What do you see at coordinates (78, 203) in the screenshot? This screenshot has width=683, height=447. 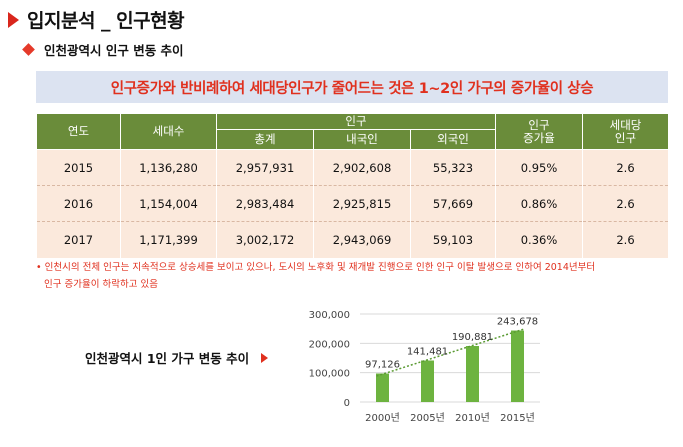 I see `cell-year: 2016` at bounding box center [78, 203].